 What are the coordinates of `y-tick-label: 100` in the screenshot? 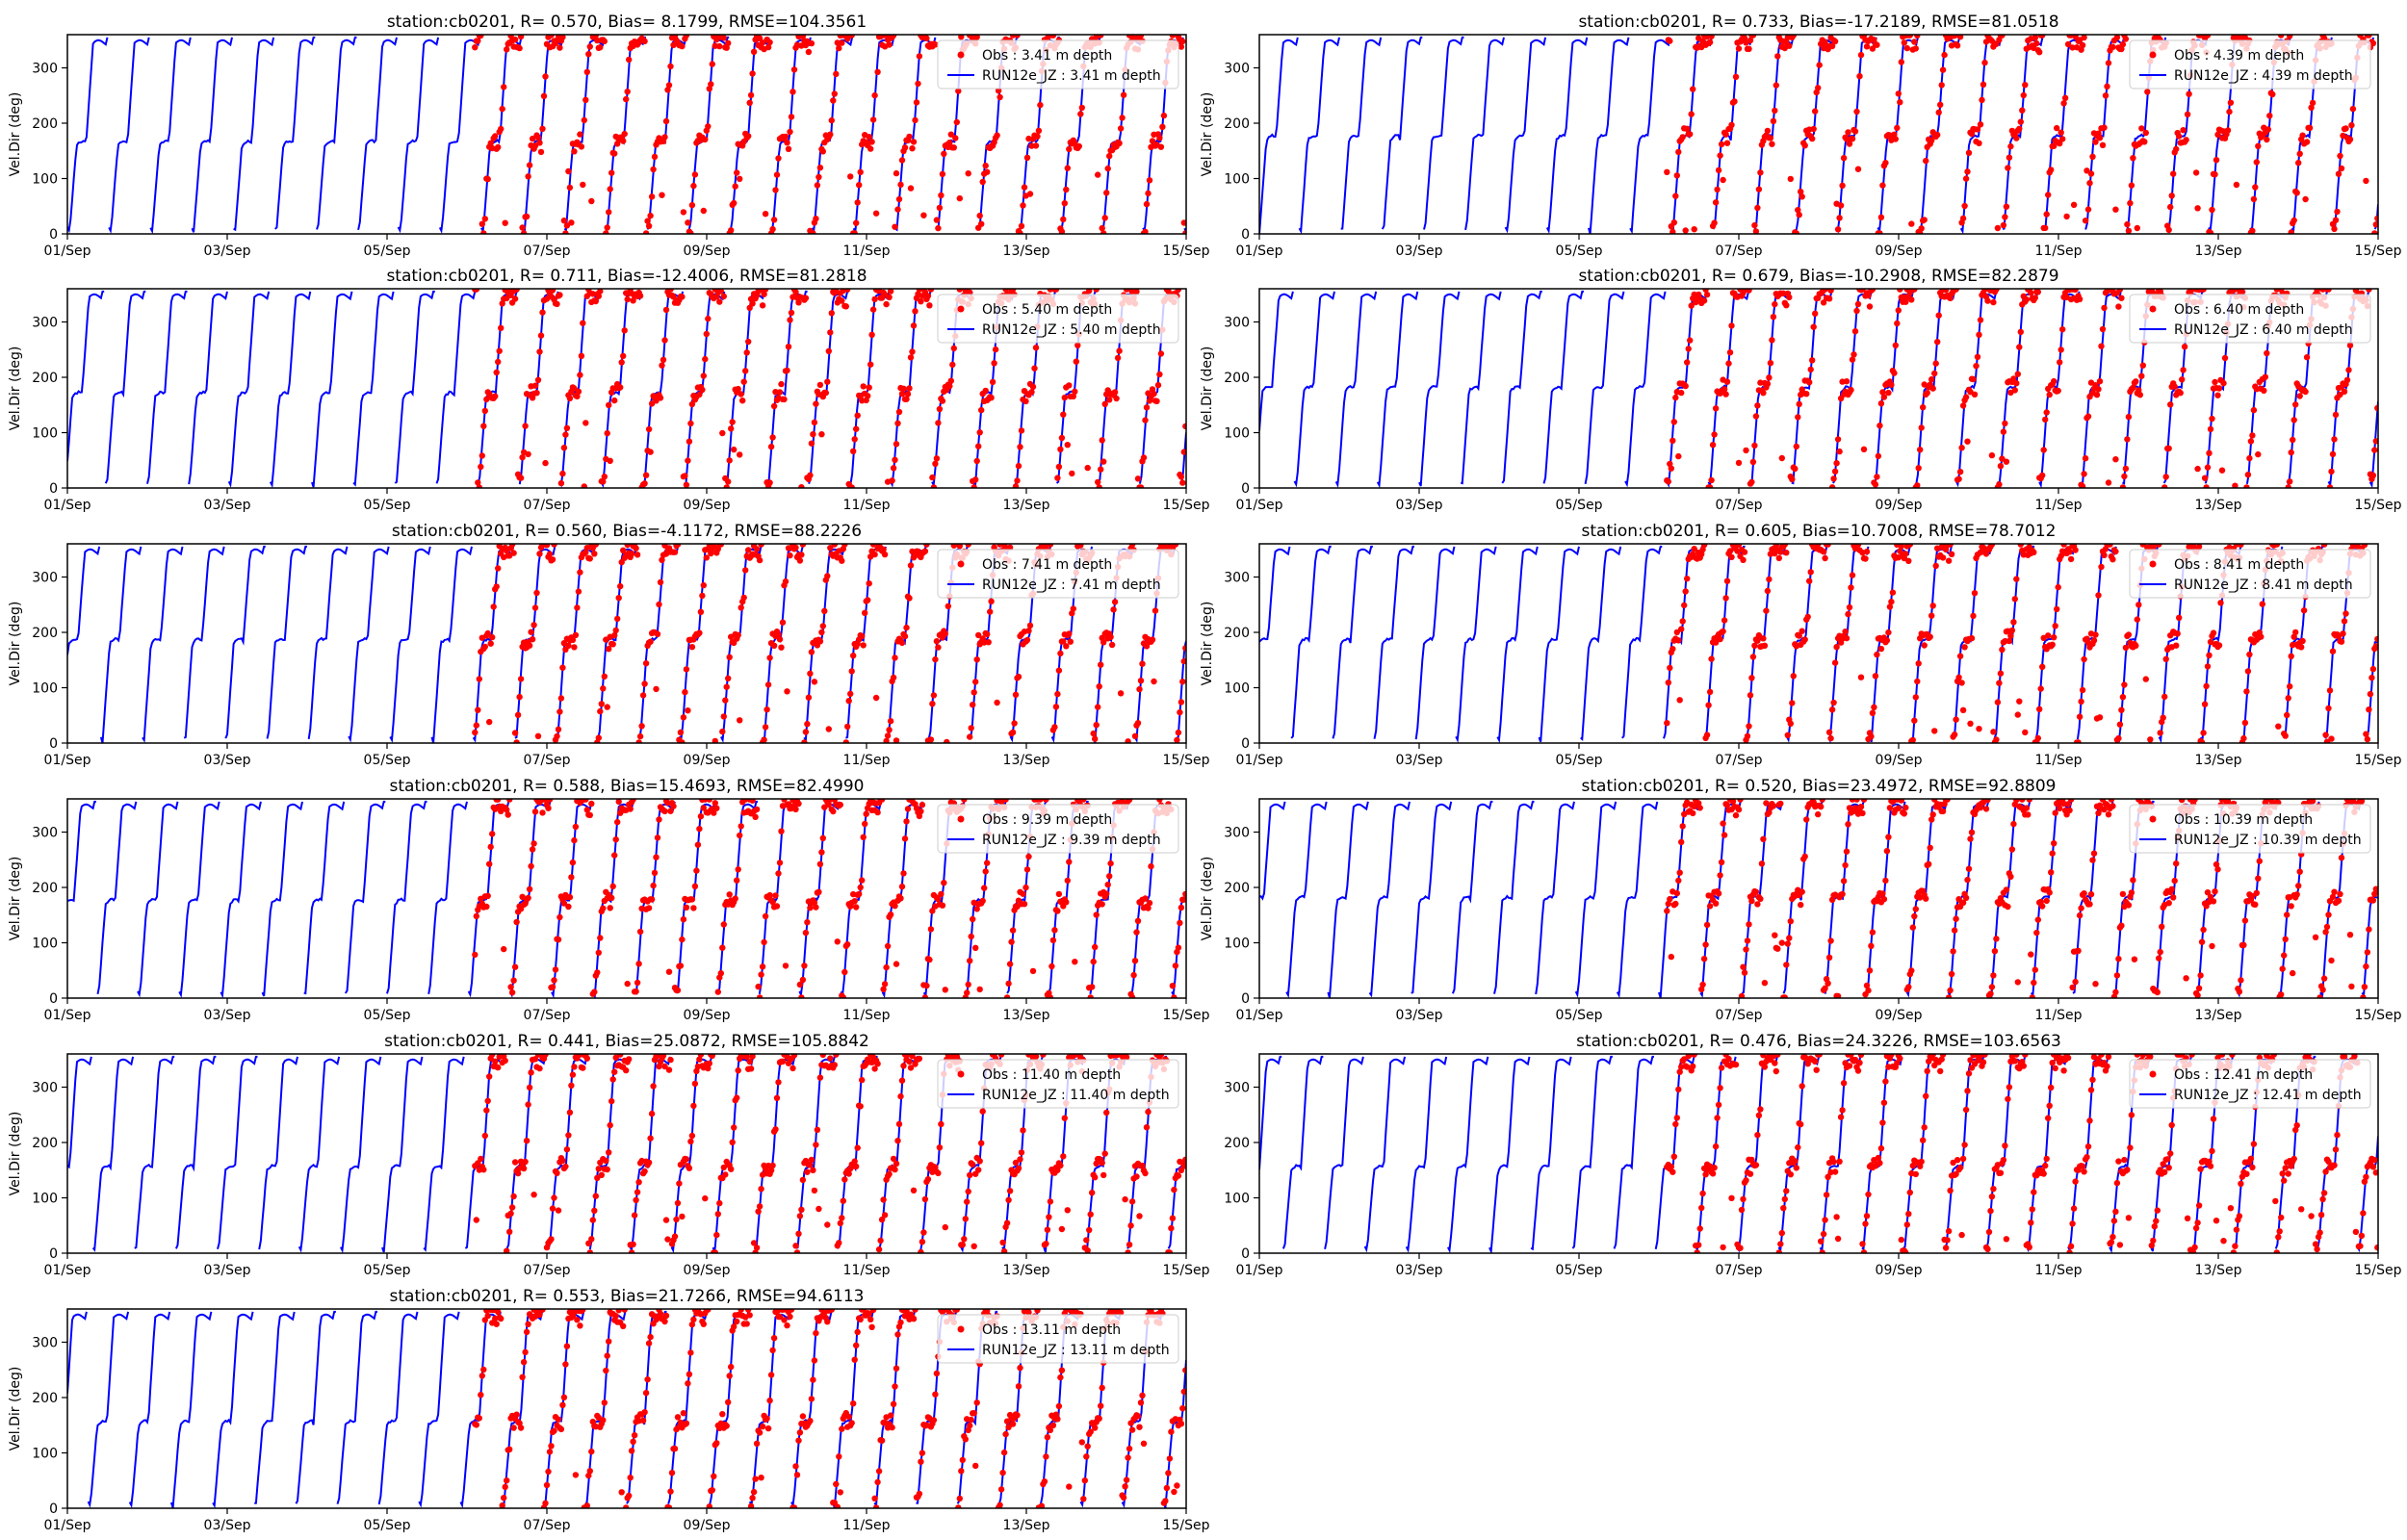 It's located at (45, 944).